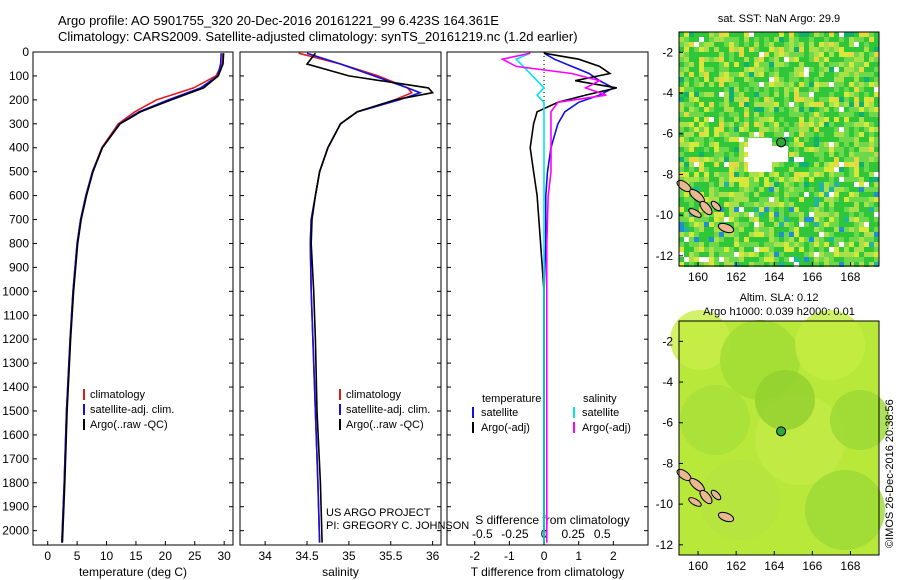  Describe the element at coordinates (548, 572) in the screenshot. I see `difference-x-axis-label: T difference from climatology` at that location.